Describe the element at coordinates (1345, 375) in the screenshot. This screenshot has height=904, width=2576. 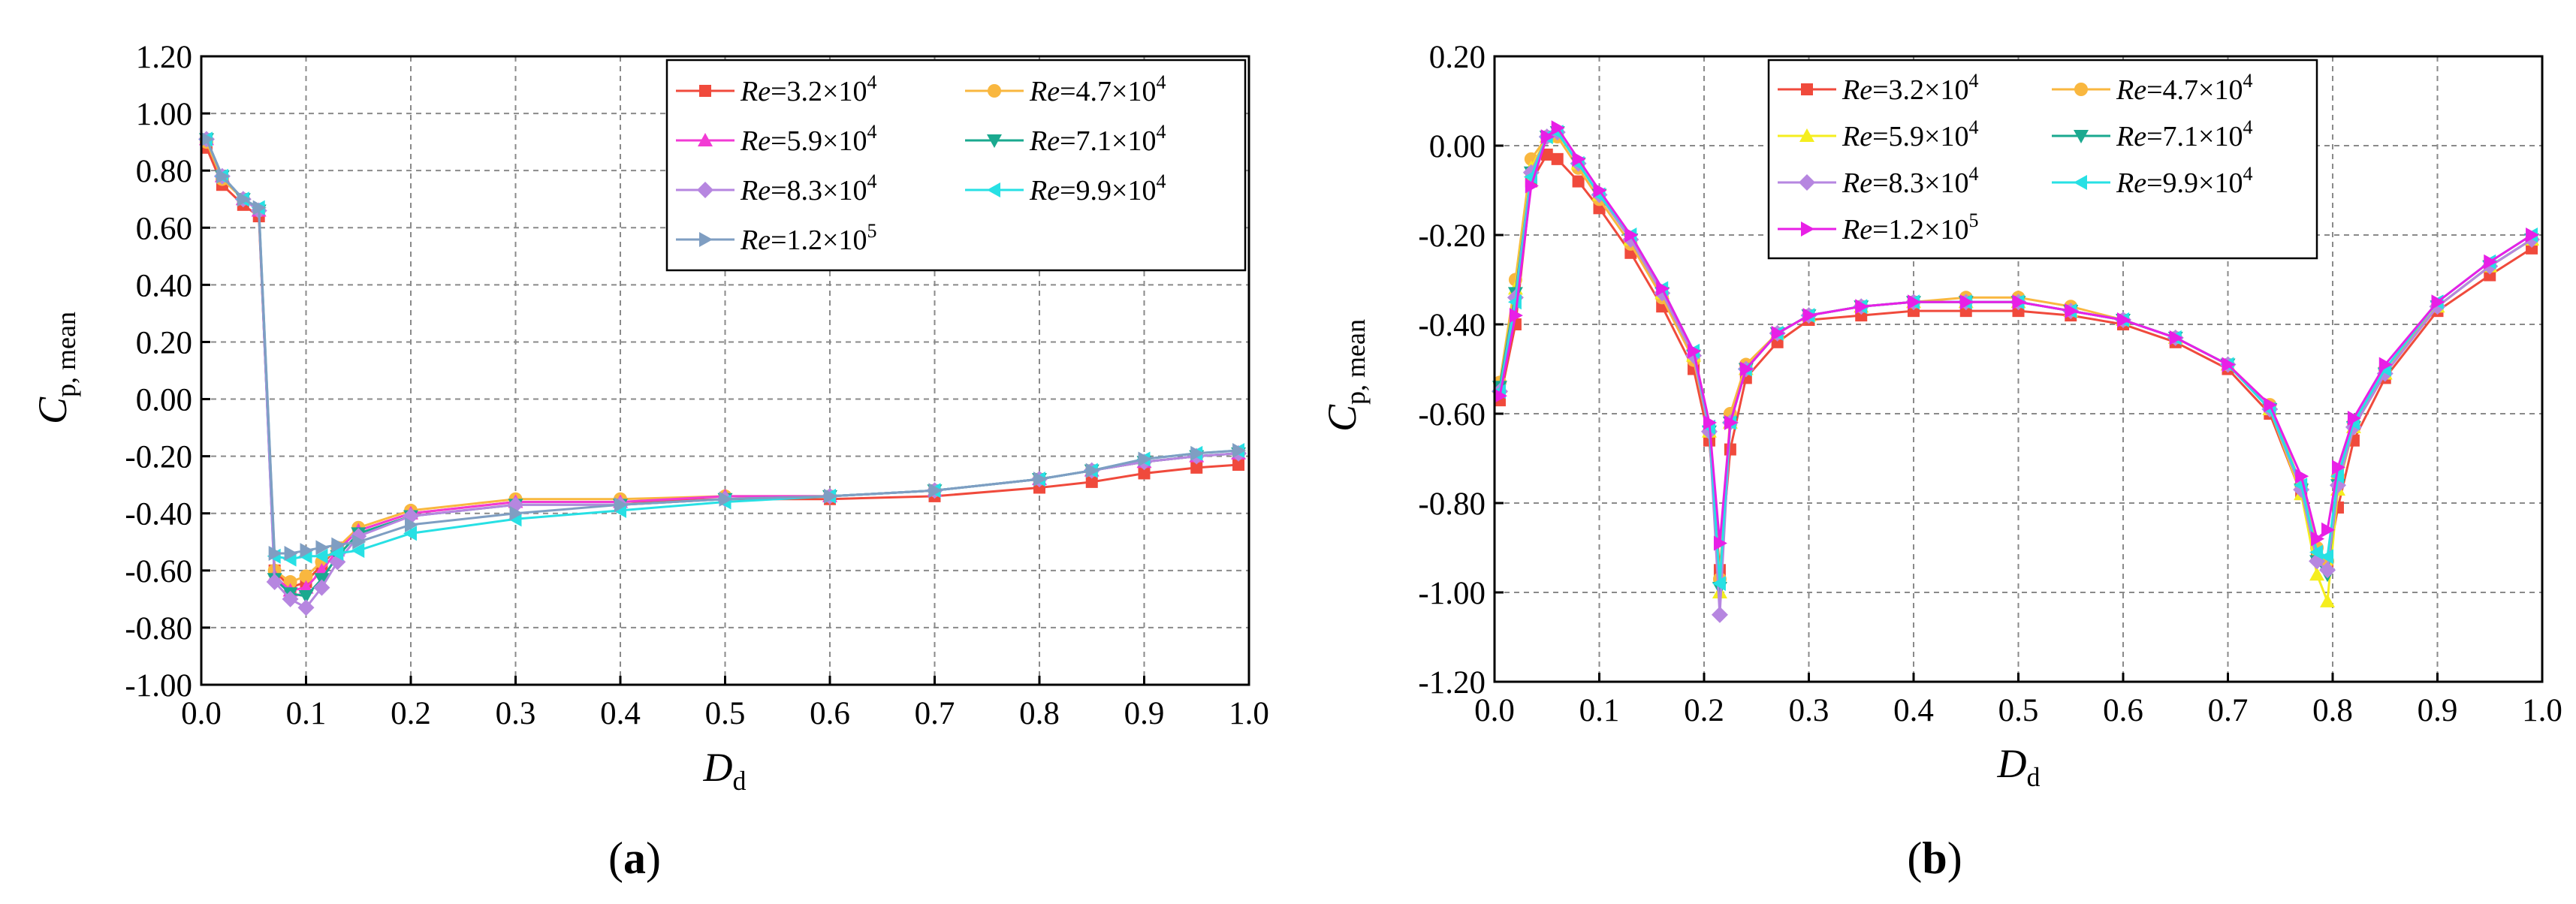
I see `y-axis-label-b: Cp, mean` at that location.